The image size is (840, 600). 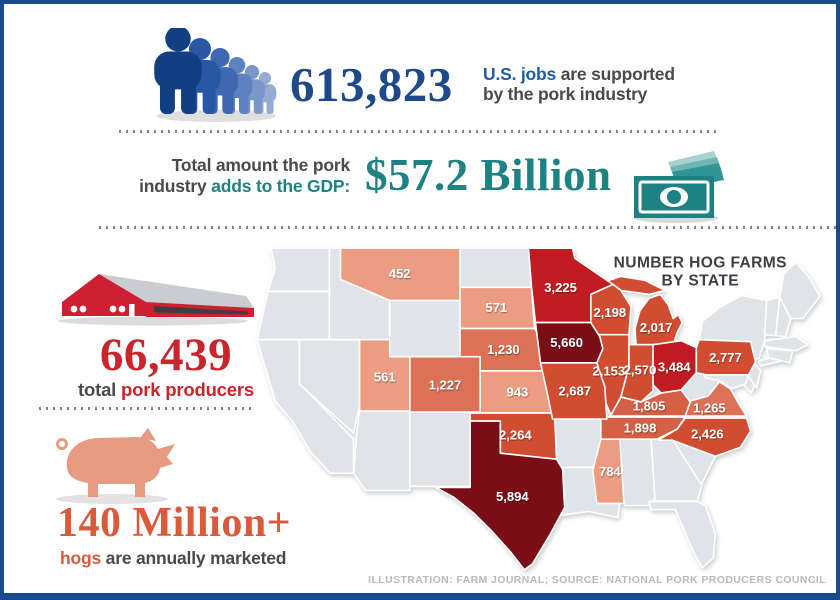 I want to click on state-WA, so click(x=299, y=270).